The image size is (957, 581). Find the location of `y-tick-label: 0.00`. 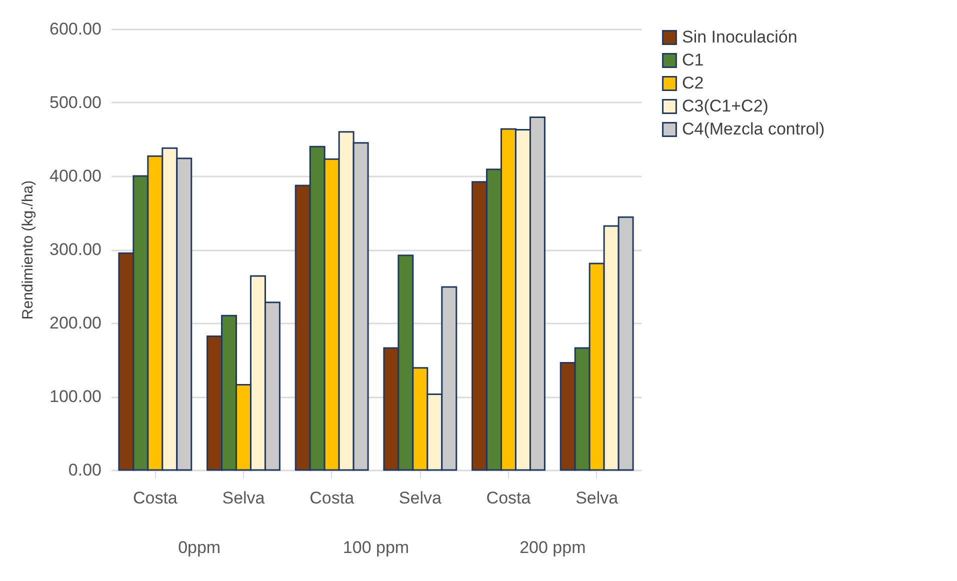

y-tick-label: 0.00 is located at coordinates (85, 470).